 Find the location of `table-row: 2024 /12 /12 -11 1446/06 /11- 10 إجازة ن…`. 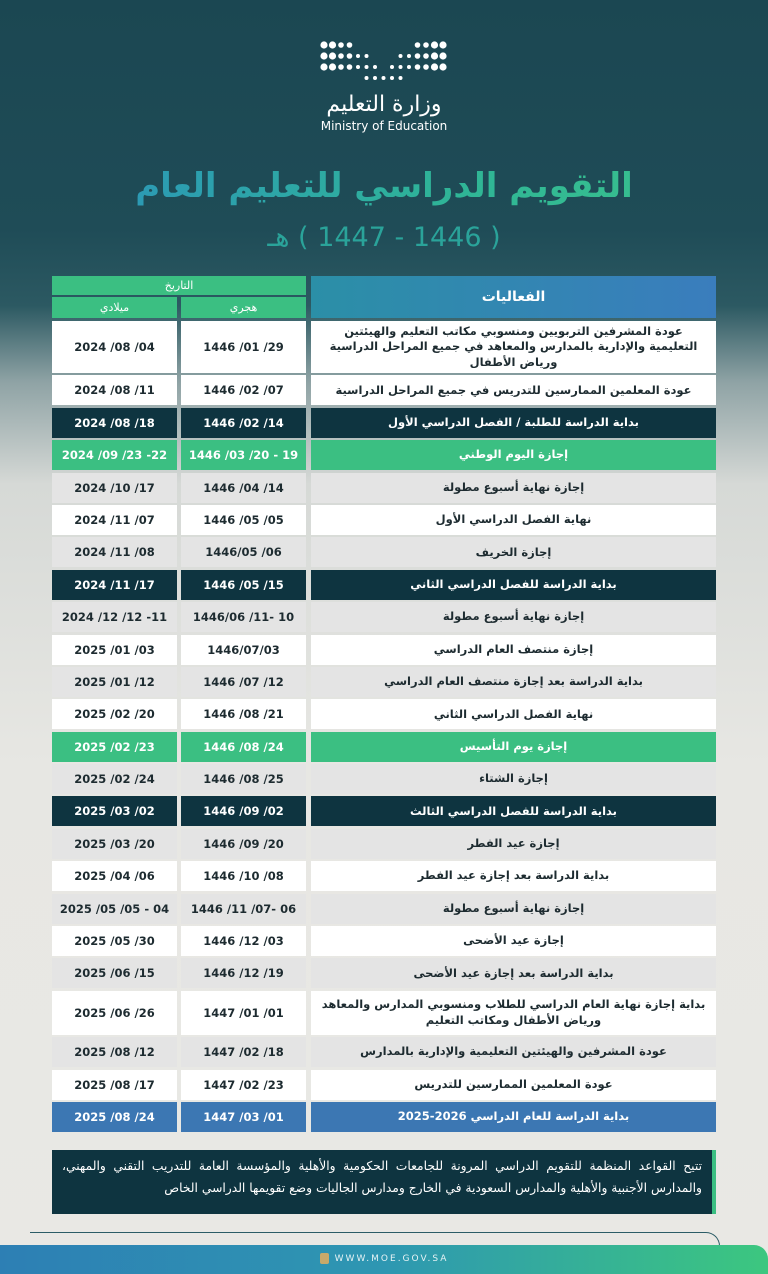

table-row: 2024 /12 /12 -11 1446/06 /11- 10 إجازة ن… is located at coordinates (384, 617).